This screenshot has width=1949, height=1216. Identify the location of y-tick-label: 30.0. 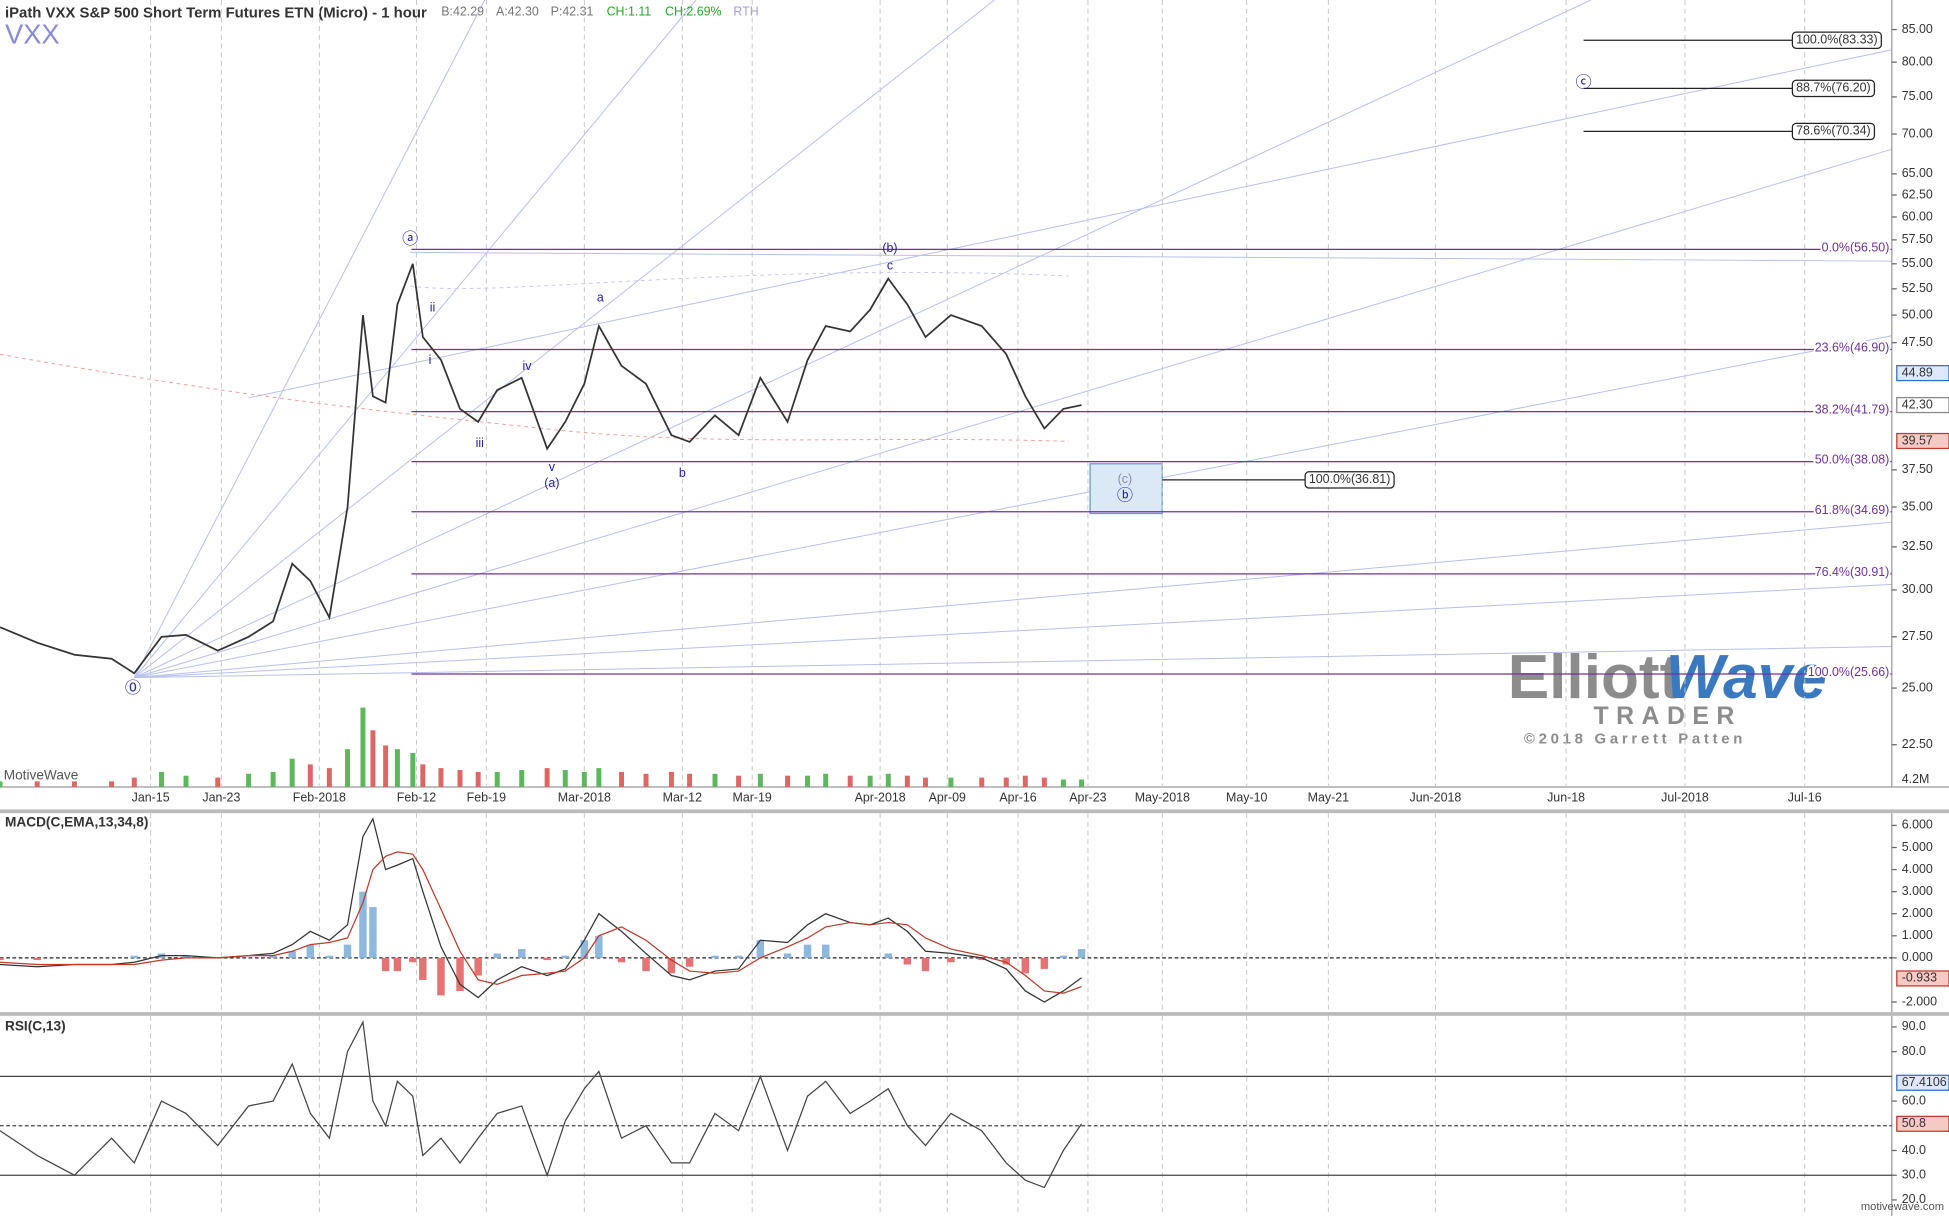
(1914, 1174).